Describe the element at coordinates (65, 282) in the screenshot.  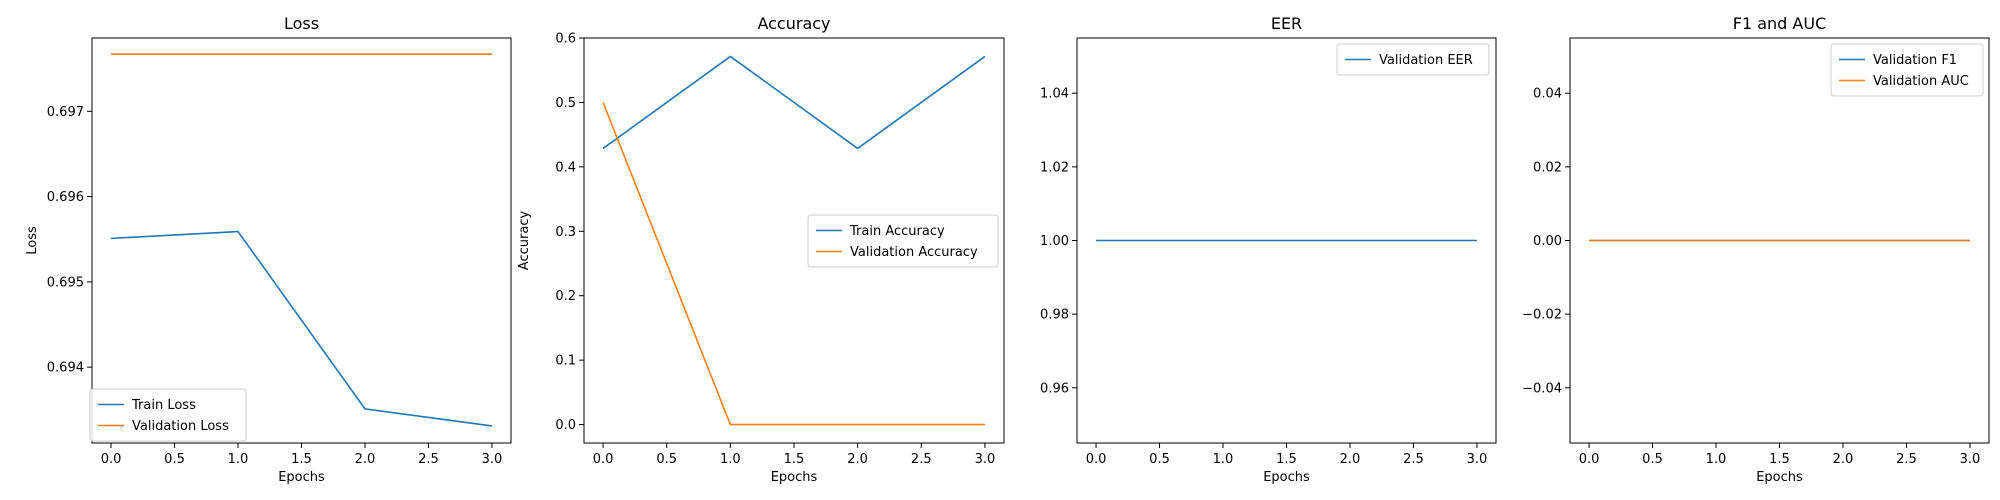
I see `y-tick-label: 0.695` at that location.